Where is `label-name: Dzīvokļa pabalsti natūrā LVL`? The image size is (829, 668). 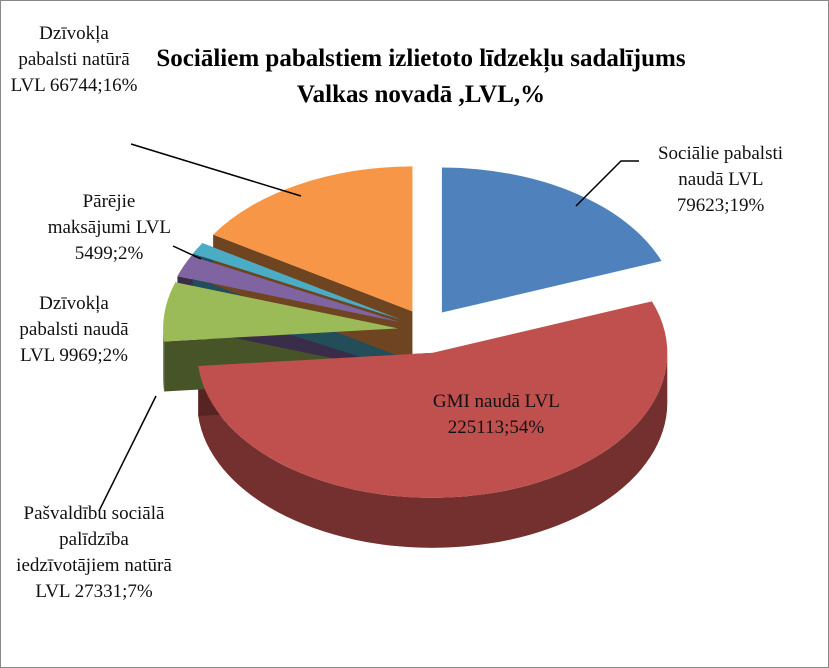 label-name: Dzīvokļa pabalsti natūrā LVL is located at coordinates (70, 59).